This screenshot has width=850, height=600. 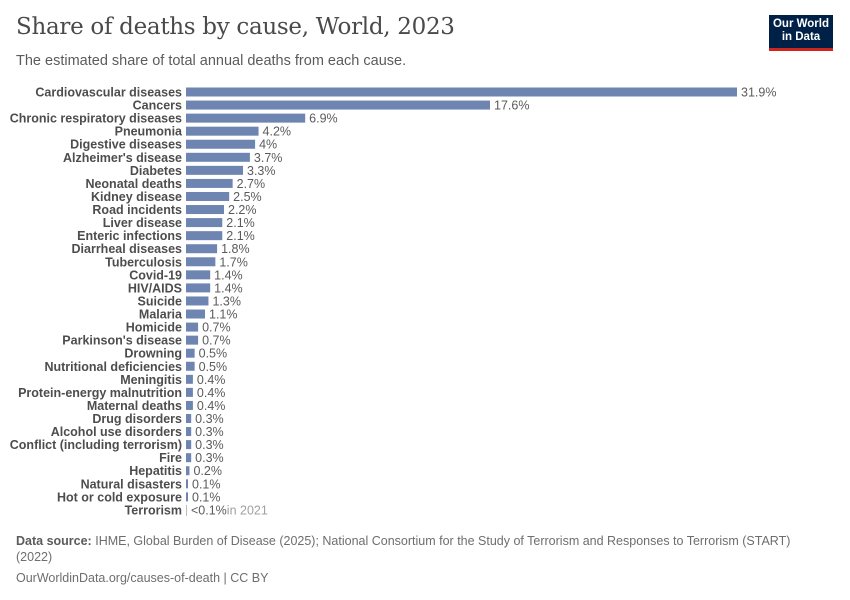 I want to click on category-label: Nutritional deficiencies, so click(x=113, y=367).